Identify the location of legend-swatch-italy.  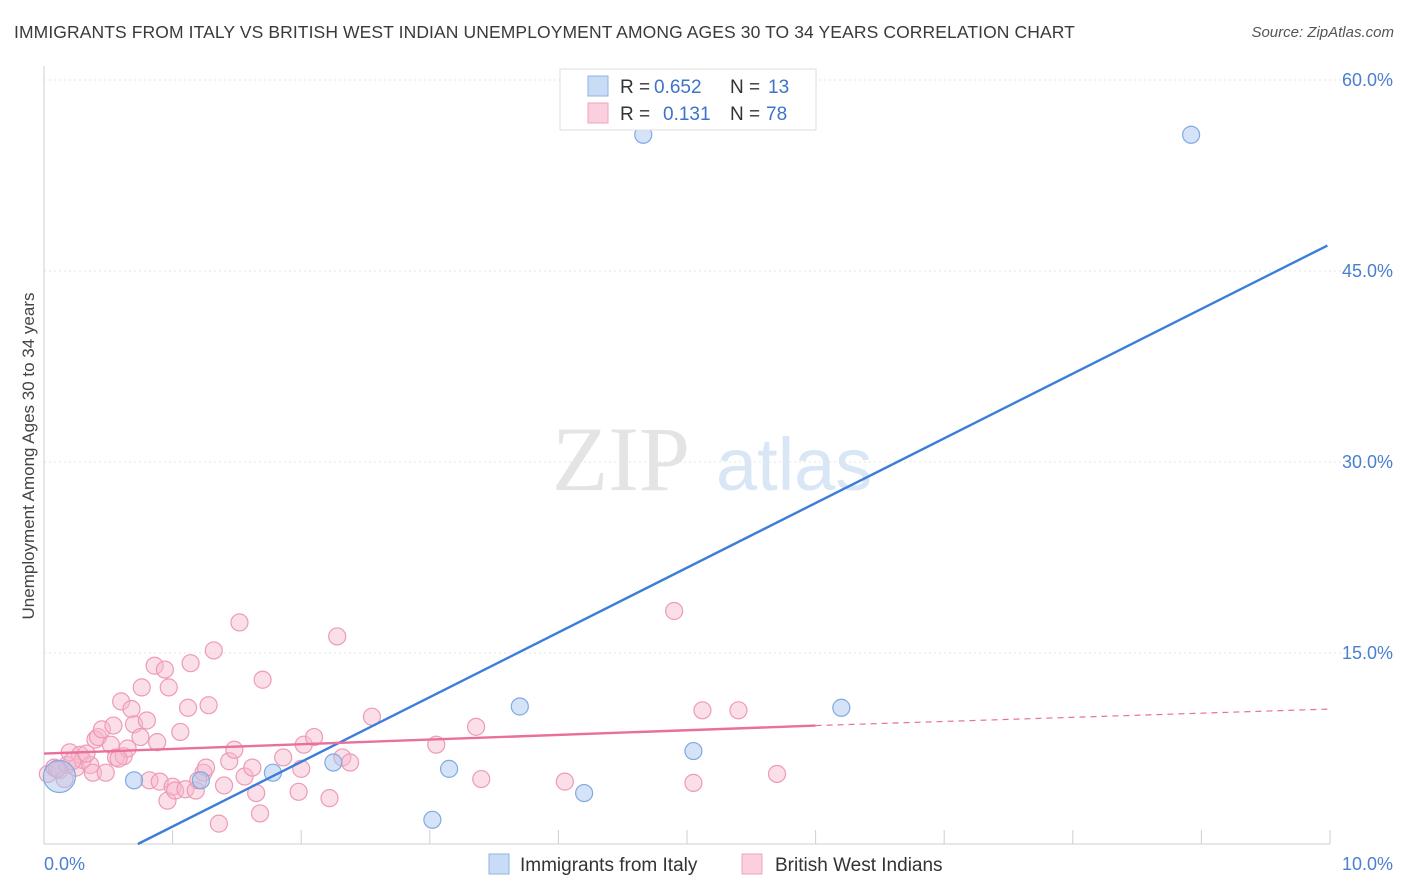
(598, 86).